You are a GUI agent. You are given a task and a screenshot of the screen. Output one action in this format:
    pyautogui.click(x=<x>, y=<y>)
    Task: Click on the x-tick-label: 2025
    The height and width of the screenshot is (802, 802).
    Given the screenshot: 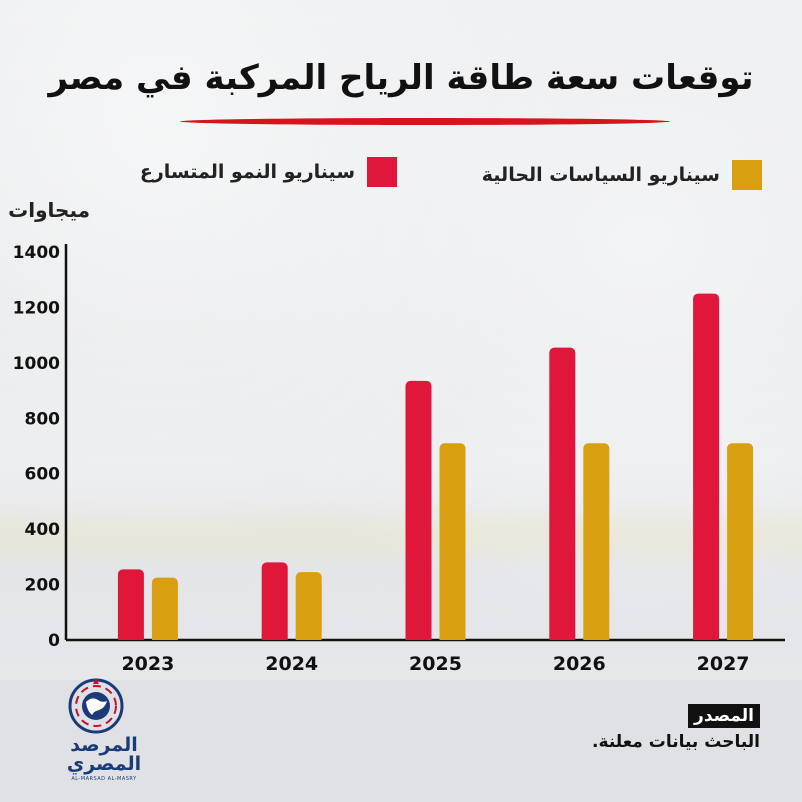 What is the action you would take?
    pyautogui.click(x=435, y=664)
    